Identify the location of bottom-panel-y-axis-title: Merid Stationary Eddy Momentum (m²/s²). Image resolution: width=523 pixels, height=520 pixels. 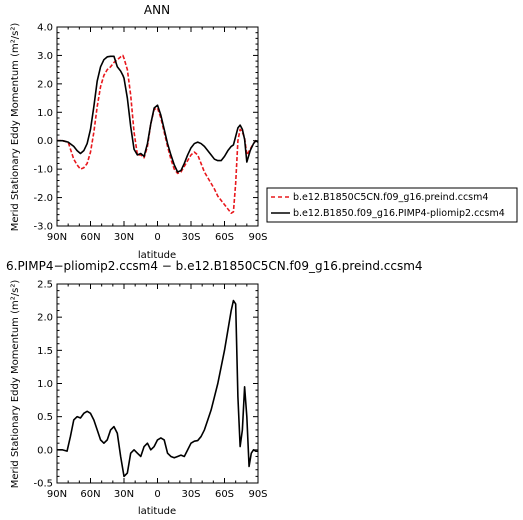
(15, 384).